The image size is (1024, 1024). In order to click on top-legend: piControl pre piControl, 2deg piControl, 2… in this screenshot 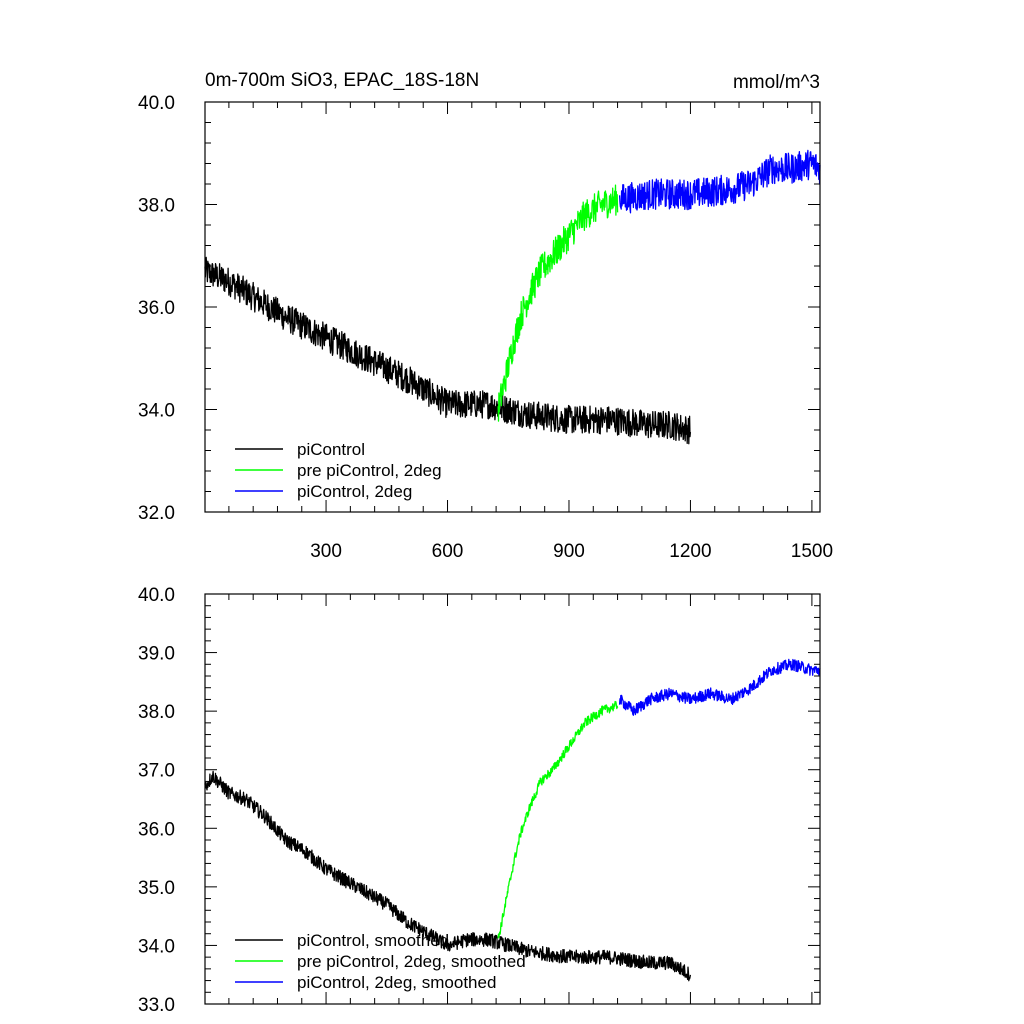, I will do `click(338, 470)`.